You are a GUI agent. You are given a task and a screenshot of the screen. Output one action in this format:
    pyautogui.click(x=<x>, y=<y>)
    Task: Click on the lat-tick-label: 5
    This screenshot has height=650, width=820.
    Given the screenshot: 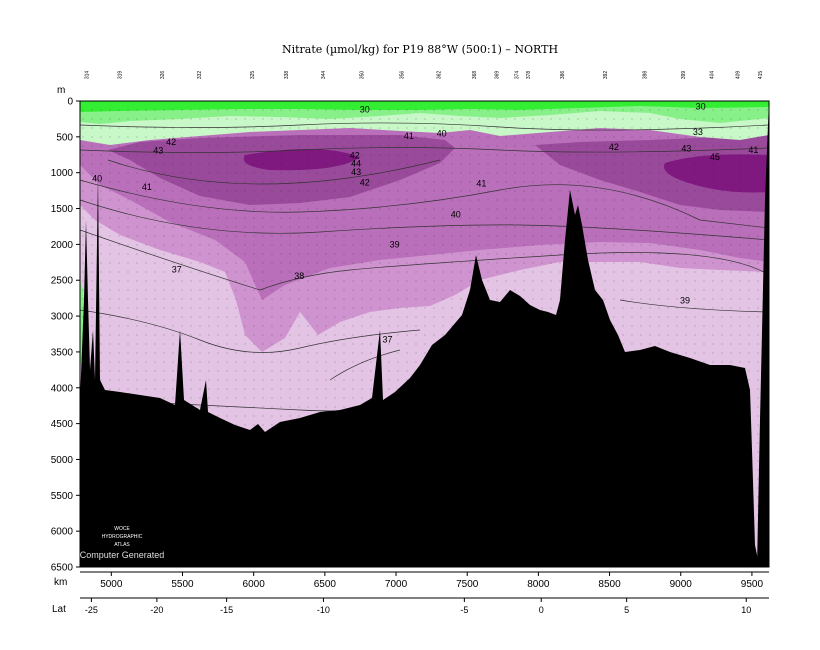 What is the action you would take?
    pyautogui.click(x=626, y=610)
    